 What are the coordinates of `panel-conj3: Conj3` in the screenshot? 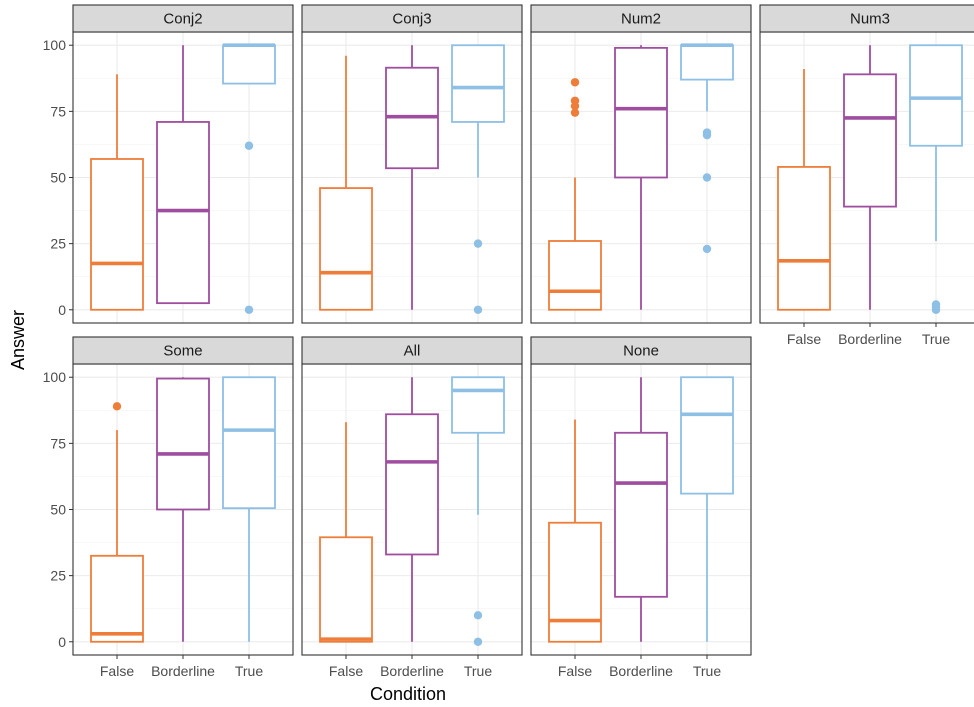 It's located at (412, 164).